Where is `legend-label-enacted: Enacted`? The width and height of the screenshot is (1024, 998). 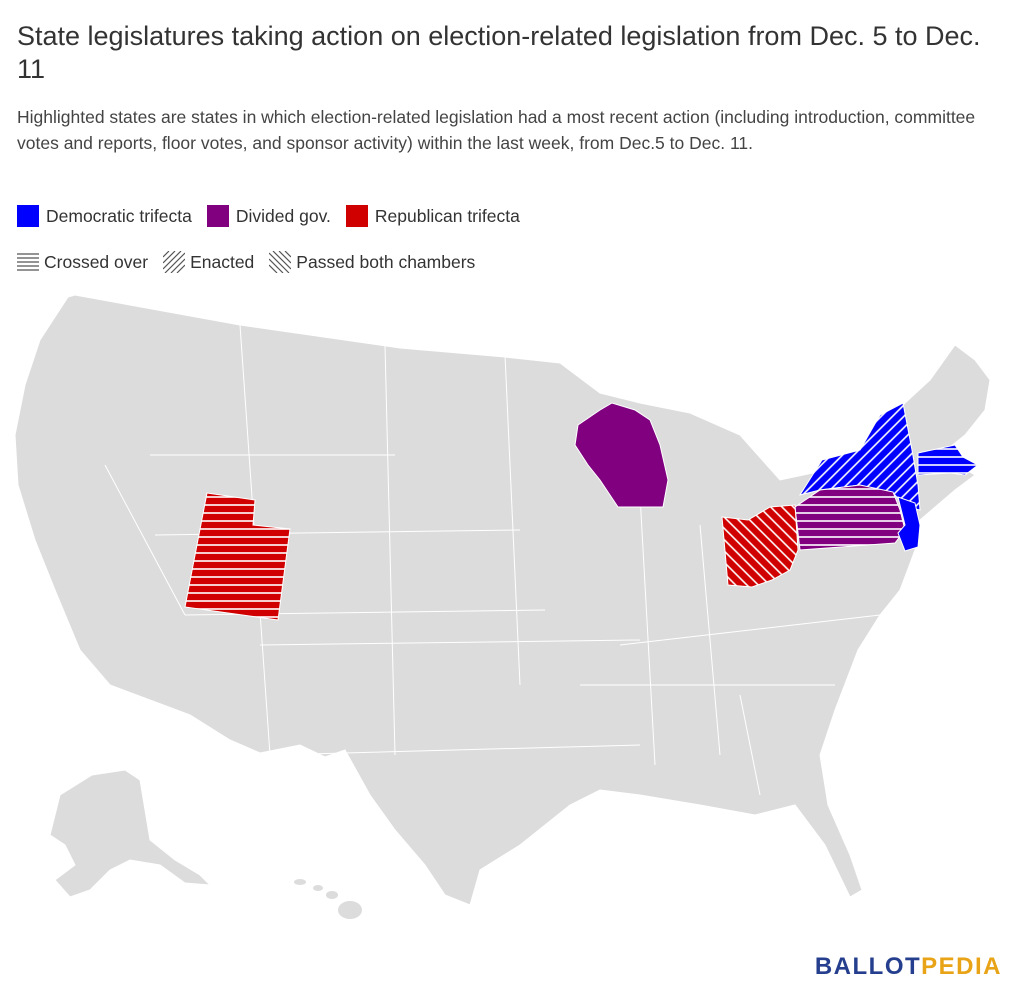 legend-label-enacted: Enacted is located at coordinates (222, 261).